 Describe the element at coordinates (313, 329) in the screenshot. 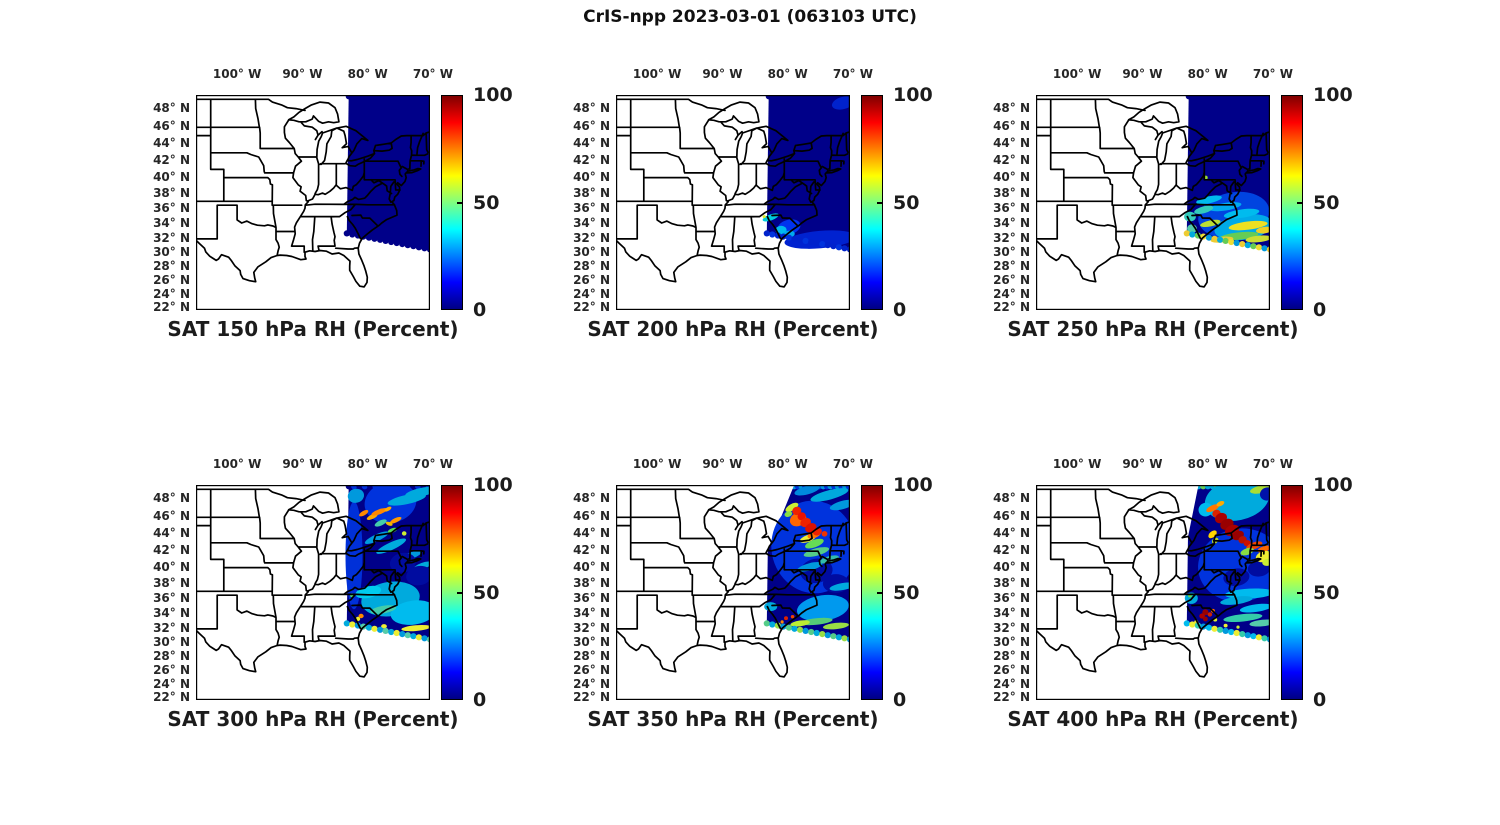

I see `panel-title: SAT 150 hPa RH (Percent)` at that location.